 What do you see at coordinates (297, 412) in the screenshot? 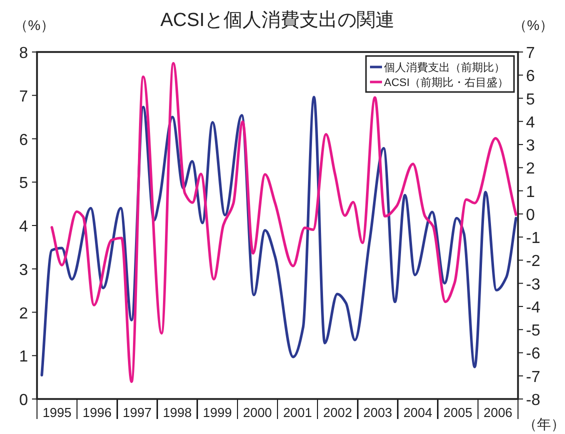
I see `x-tick-label: 2001` at bounding box center [297, 412].